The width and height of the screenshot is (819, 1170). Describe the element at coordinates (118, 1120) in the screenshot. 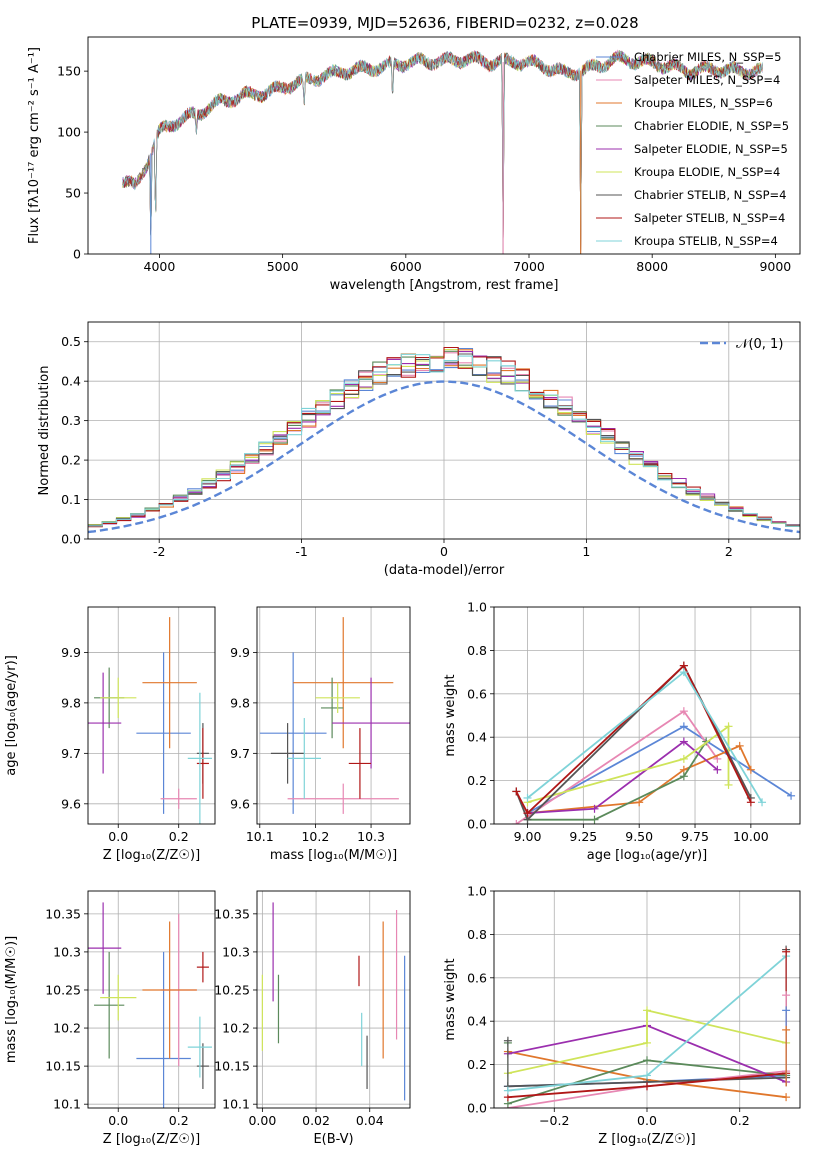

I see `mass_vs_z-xtick-label: 0.0` at that location.